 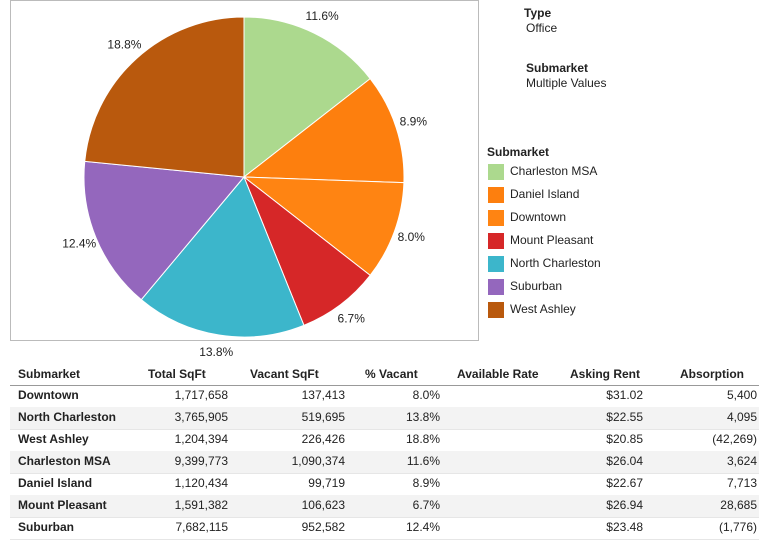 I want to click on legend-title: Submarket, so click(x=518, y=152).